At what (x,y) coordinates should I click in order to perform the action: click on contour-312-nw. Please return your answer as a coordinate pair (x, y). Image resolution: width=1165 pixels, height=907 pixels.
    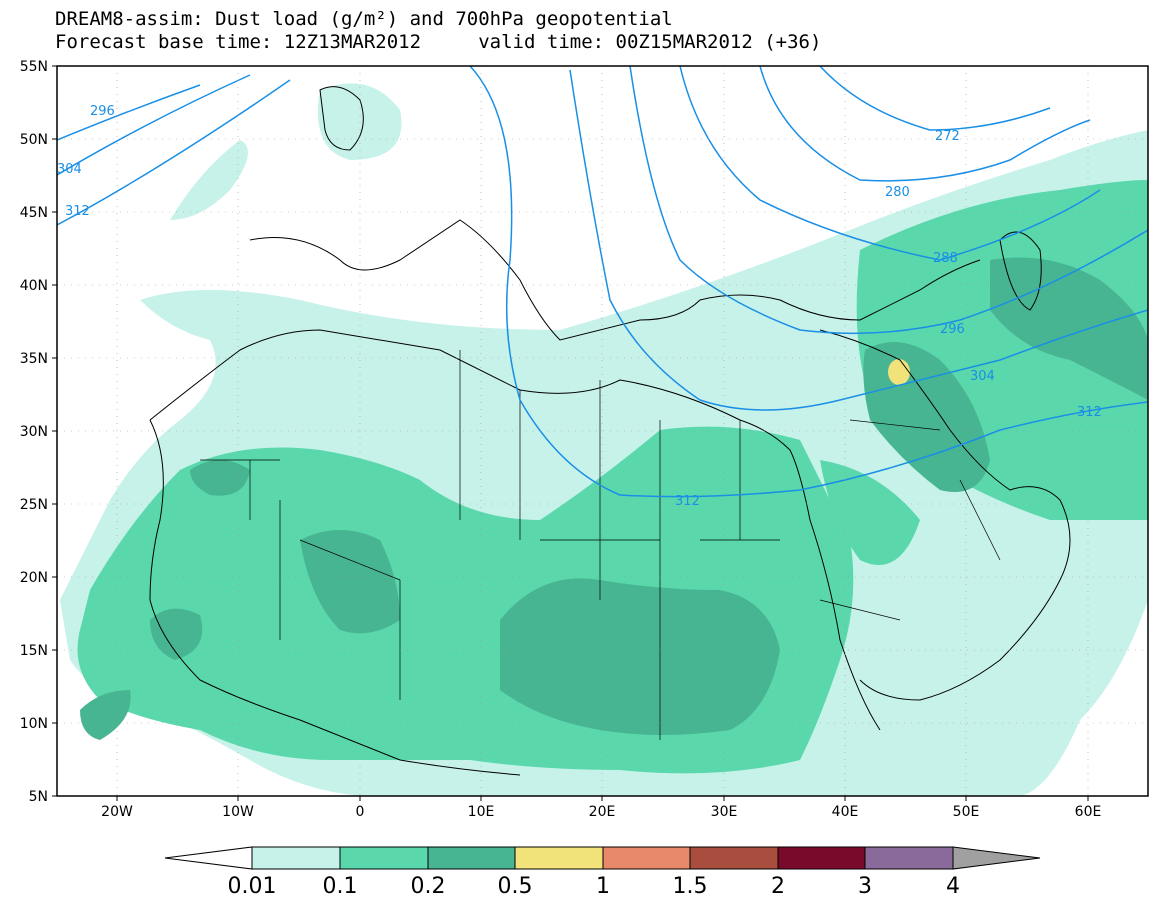
    Looking at the image, I should click on (174, 152).